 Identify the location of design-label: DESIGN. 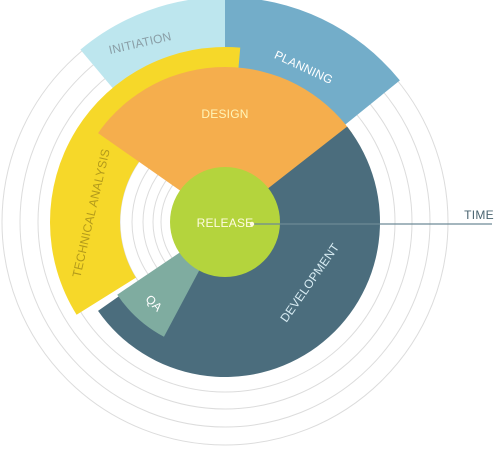
(224, 114).